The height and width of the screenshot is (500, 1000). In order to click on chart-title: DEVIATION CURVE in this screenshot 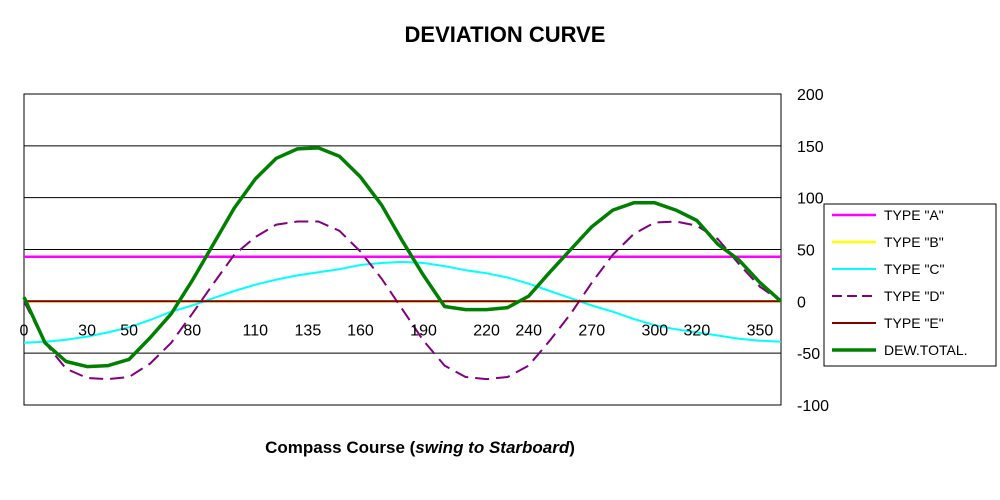, I will do `click(505, 34)`.